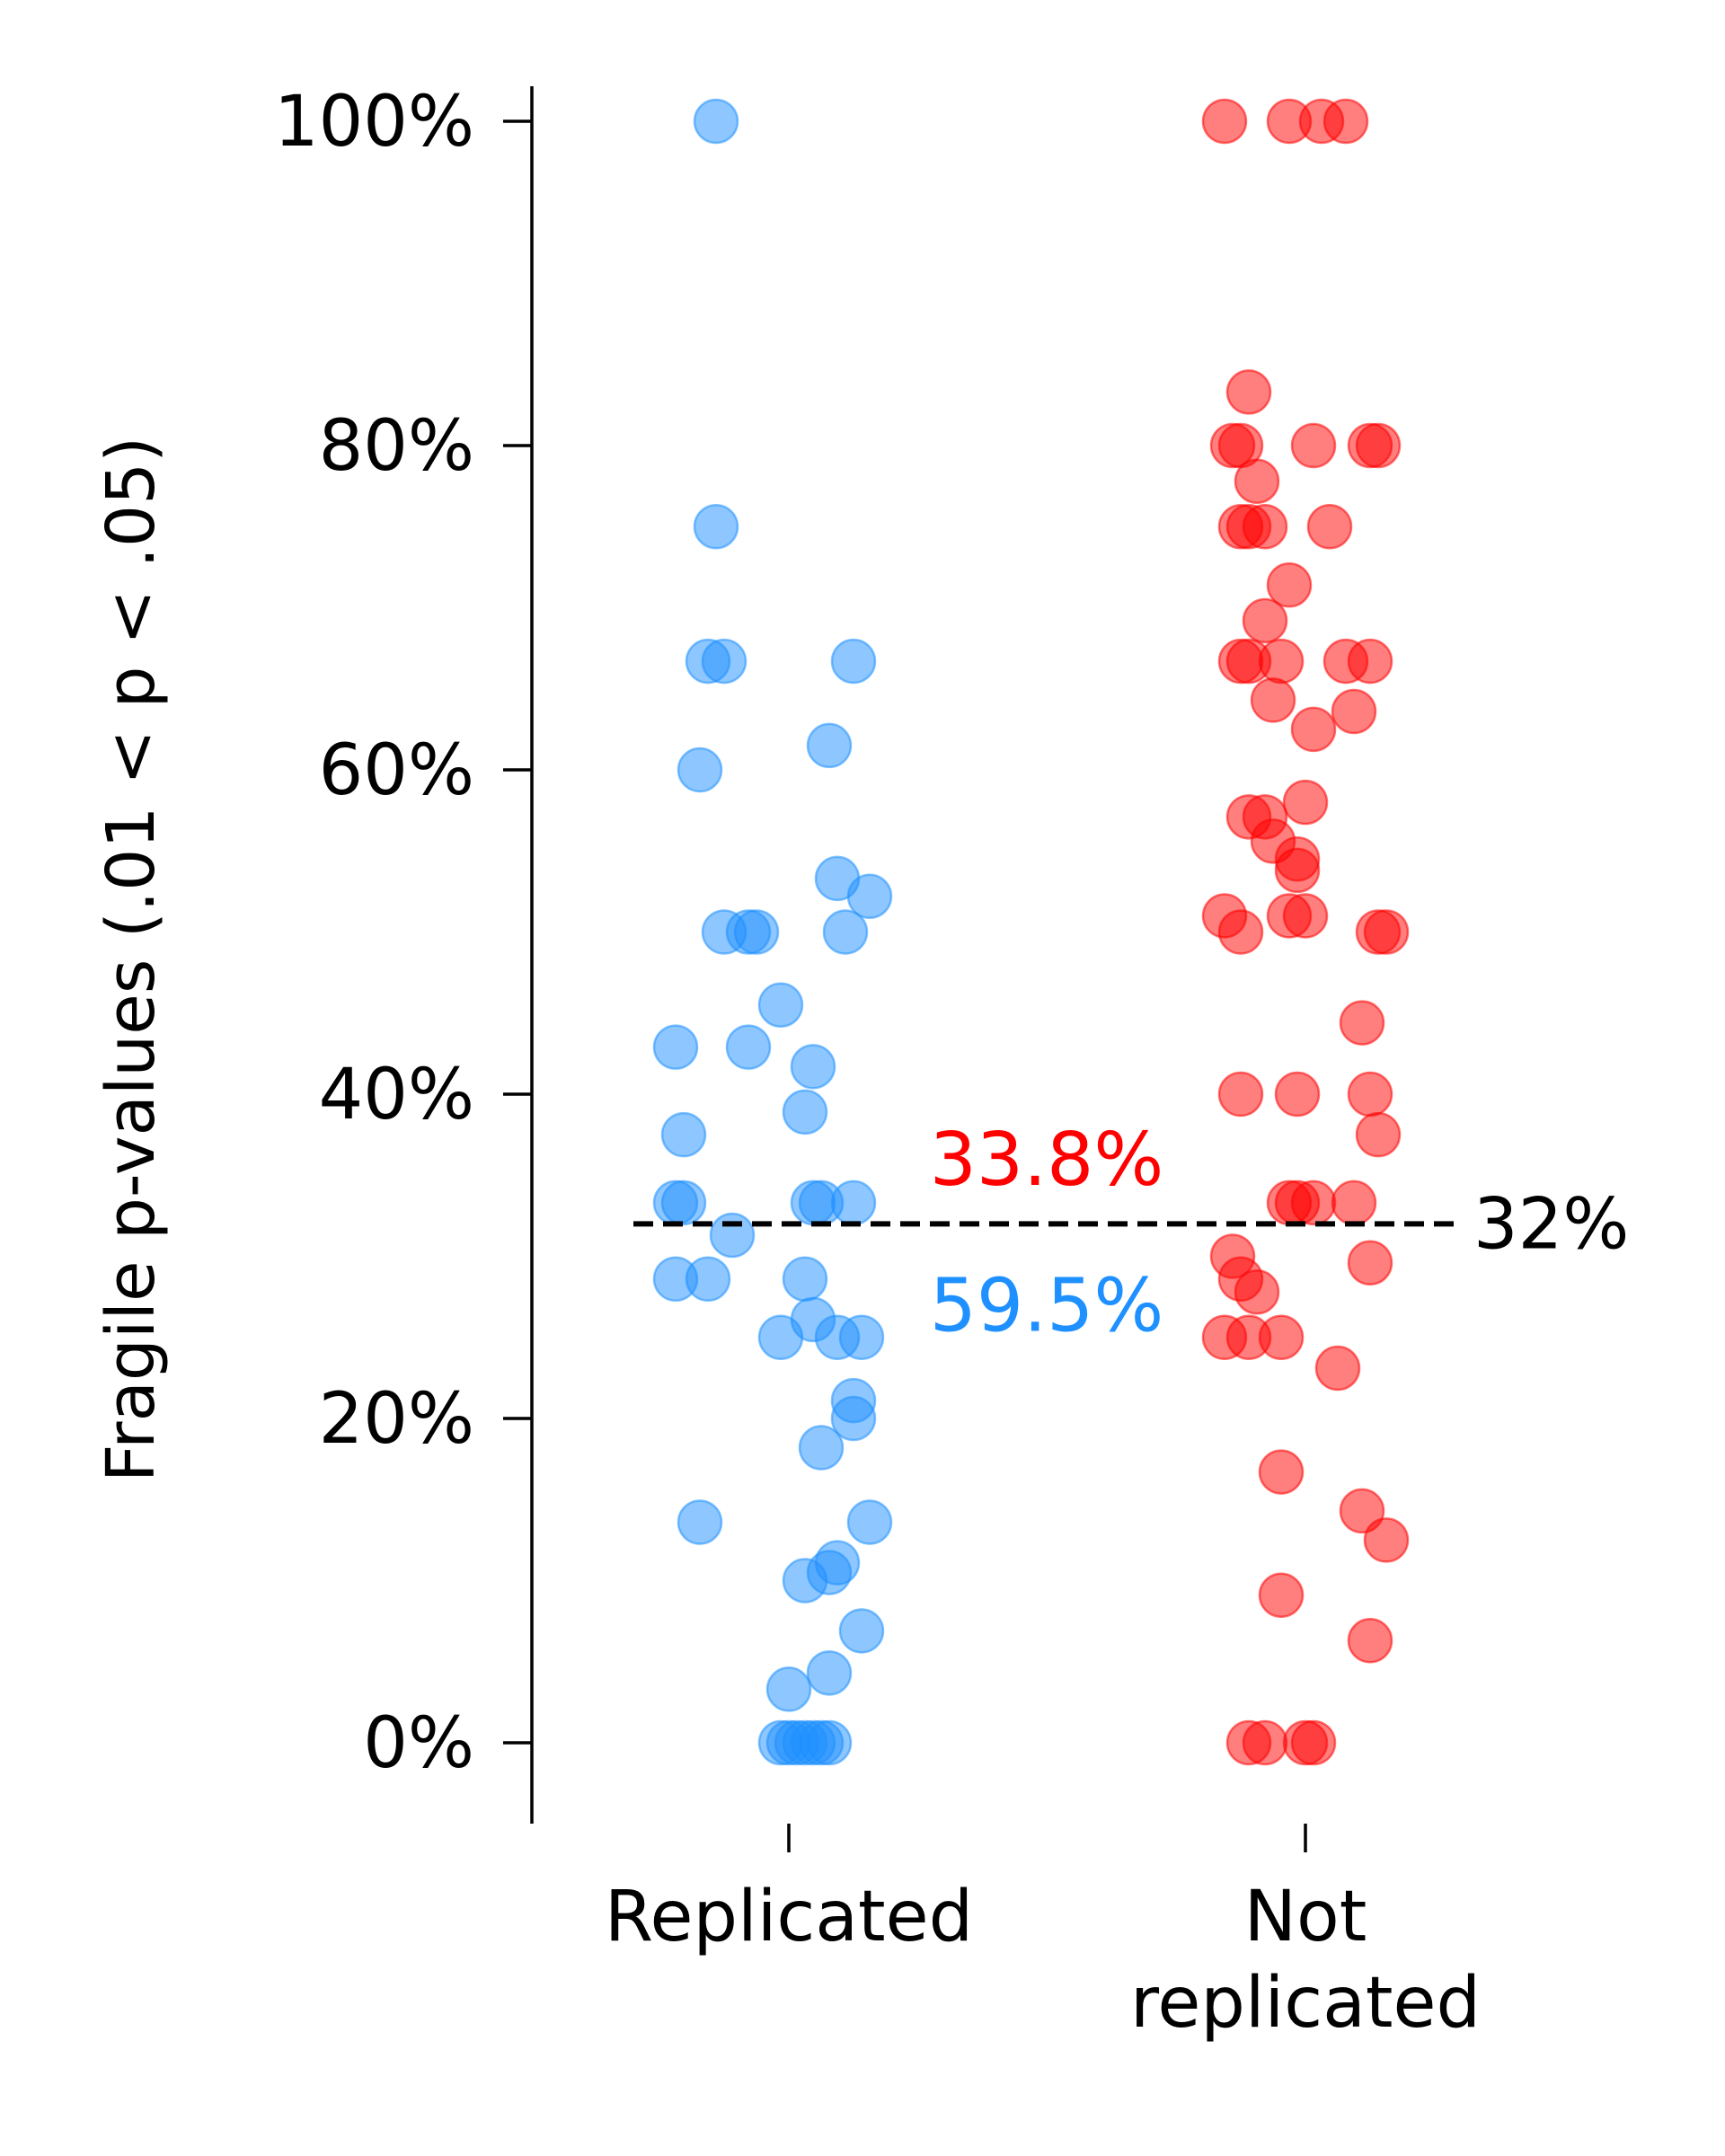  Describe the element at coordinates (1047, 1160) in the screenshot. I see `percentage-annotation: 33.8%` at that location.